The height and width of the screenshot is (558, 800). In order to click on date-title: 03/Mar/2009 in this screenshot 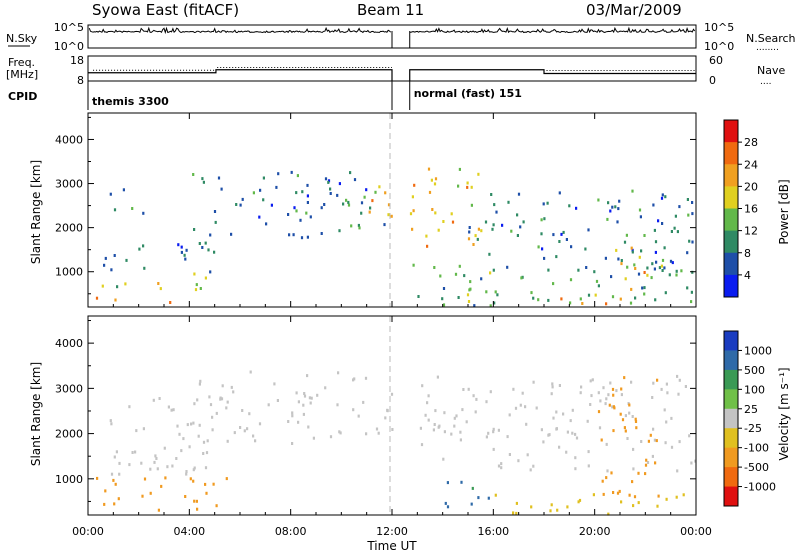, I will do `click(634, 10)`.